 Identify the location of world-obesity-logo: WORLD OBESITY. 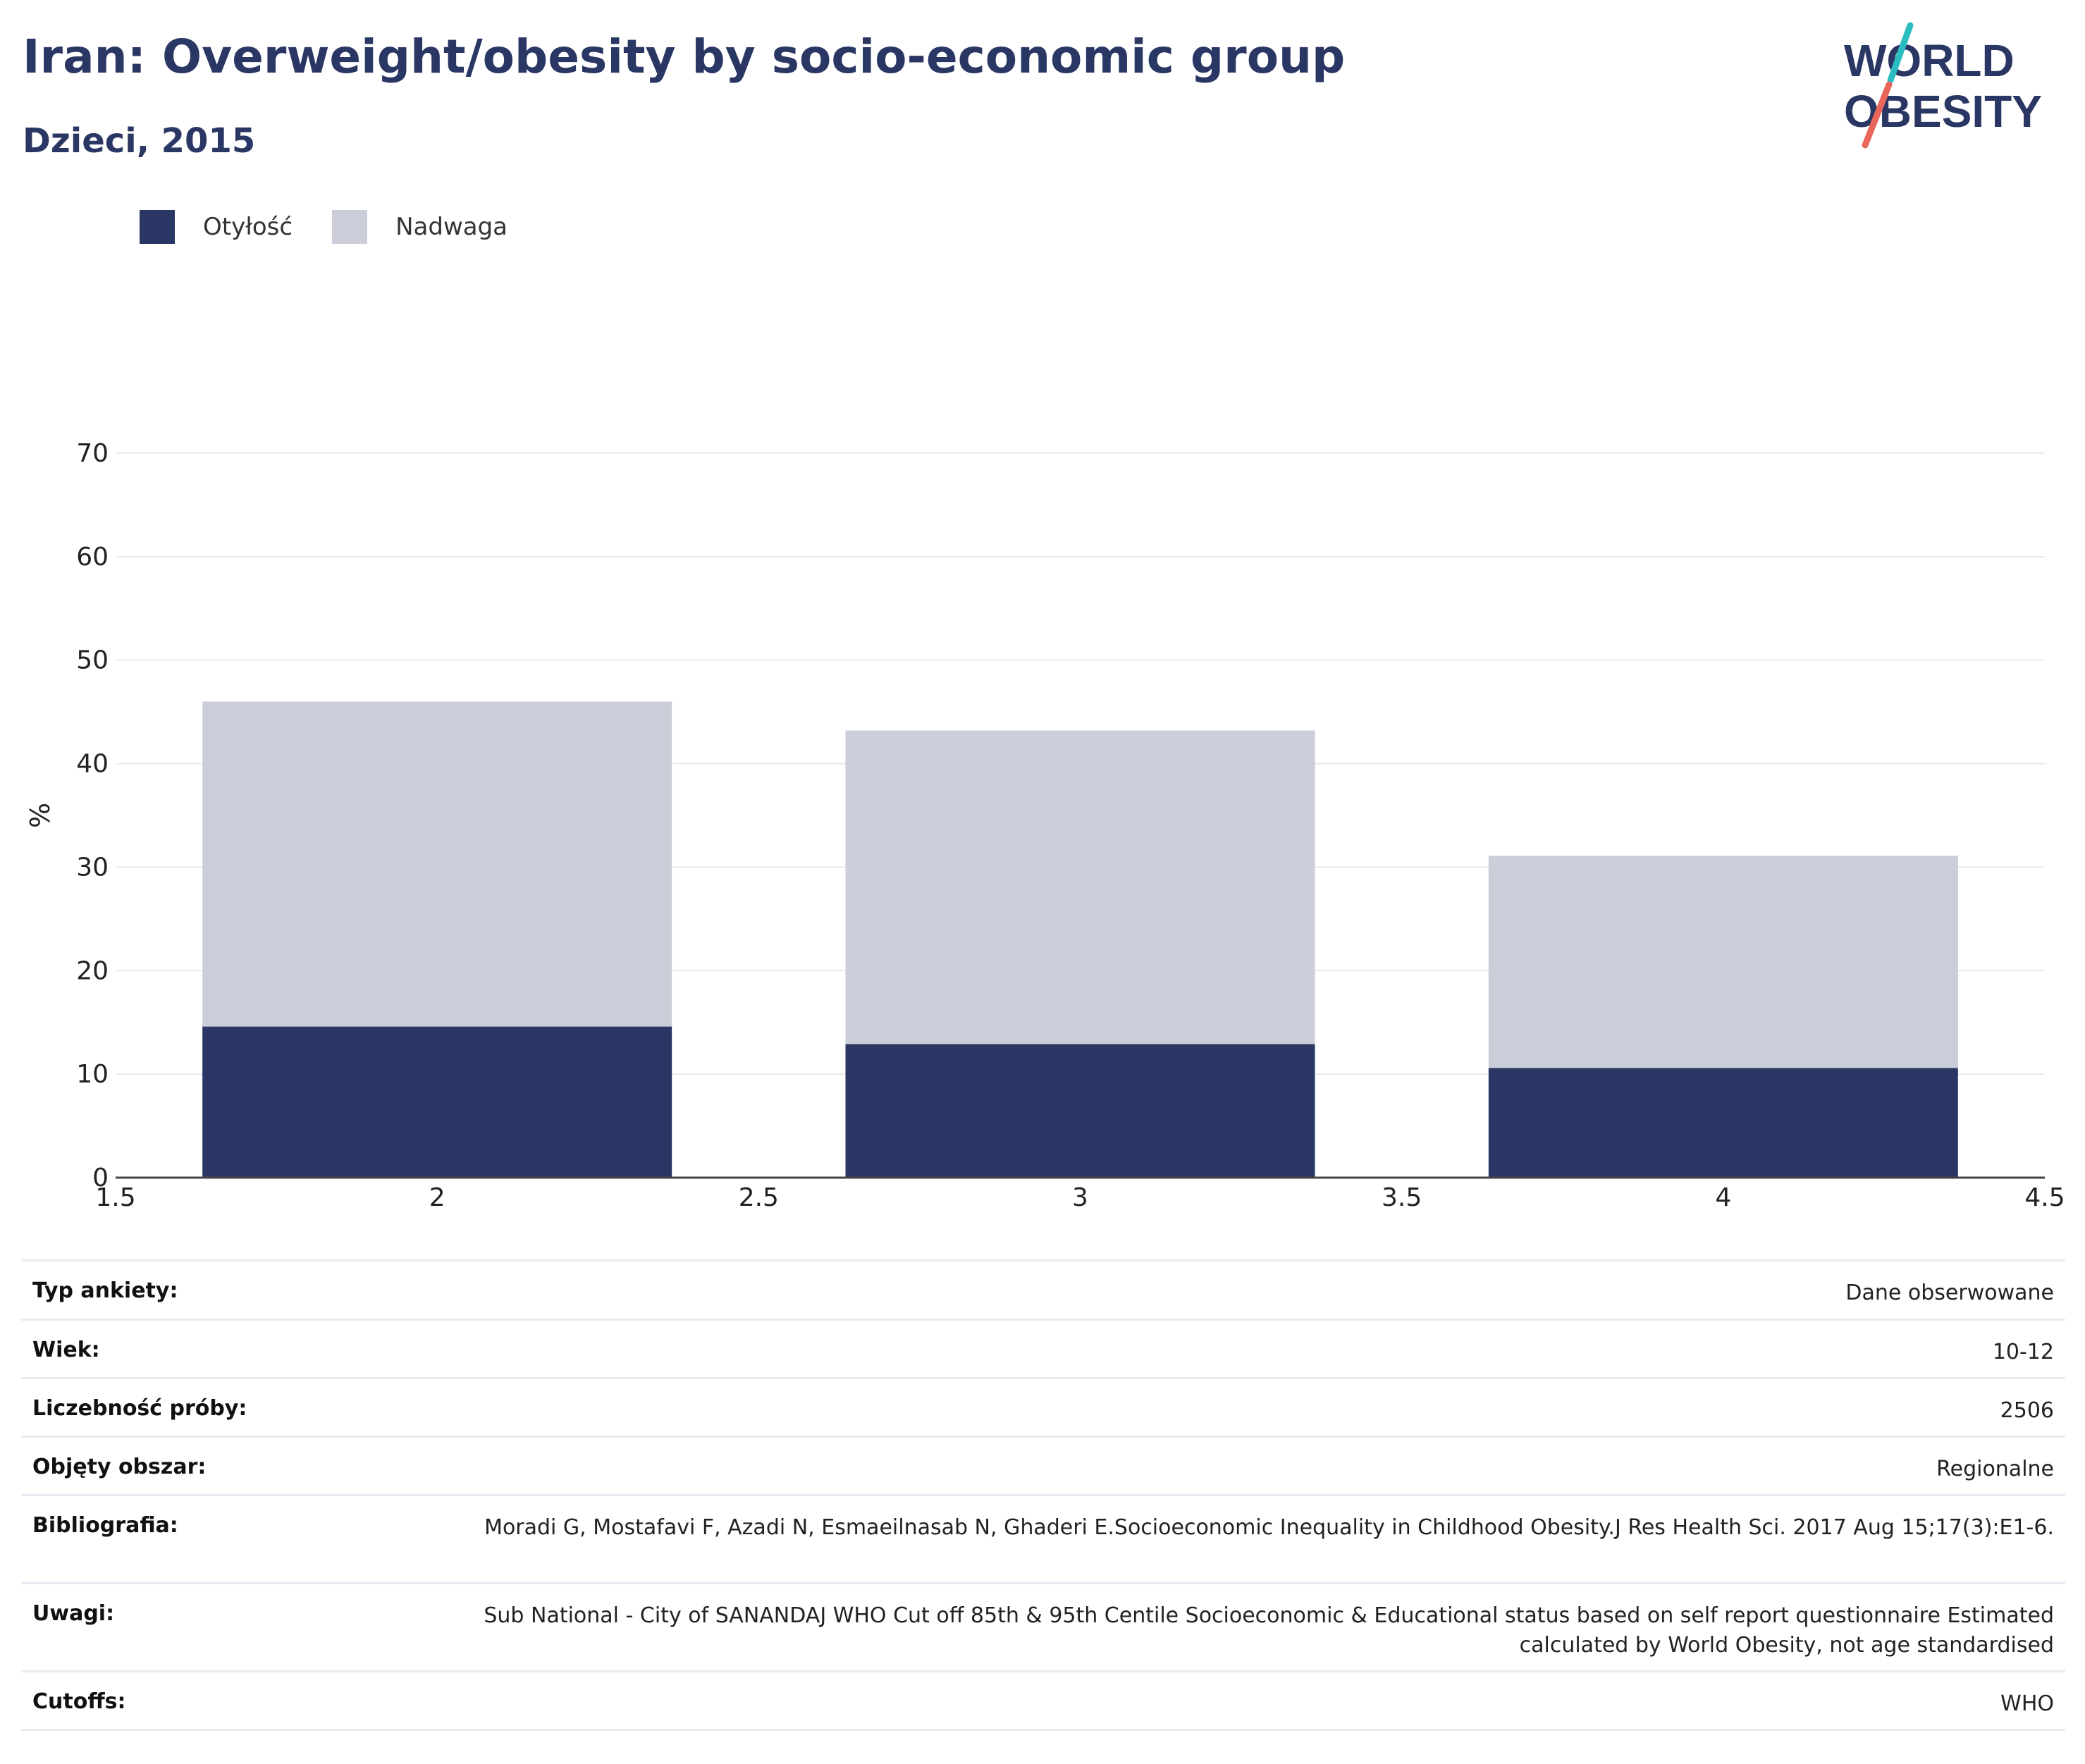
(1943, 85).